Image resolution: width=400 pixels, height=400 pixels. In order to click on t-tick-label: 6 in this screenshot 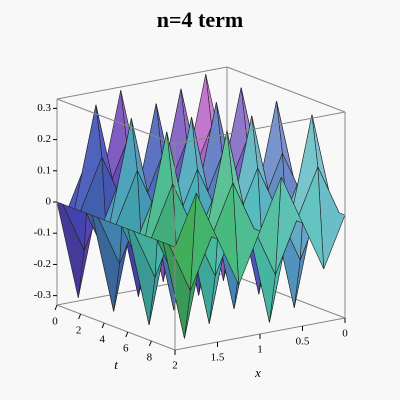, I will do `click(126, 349)`.